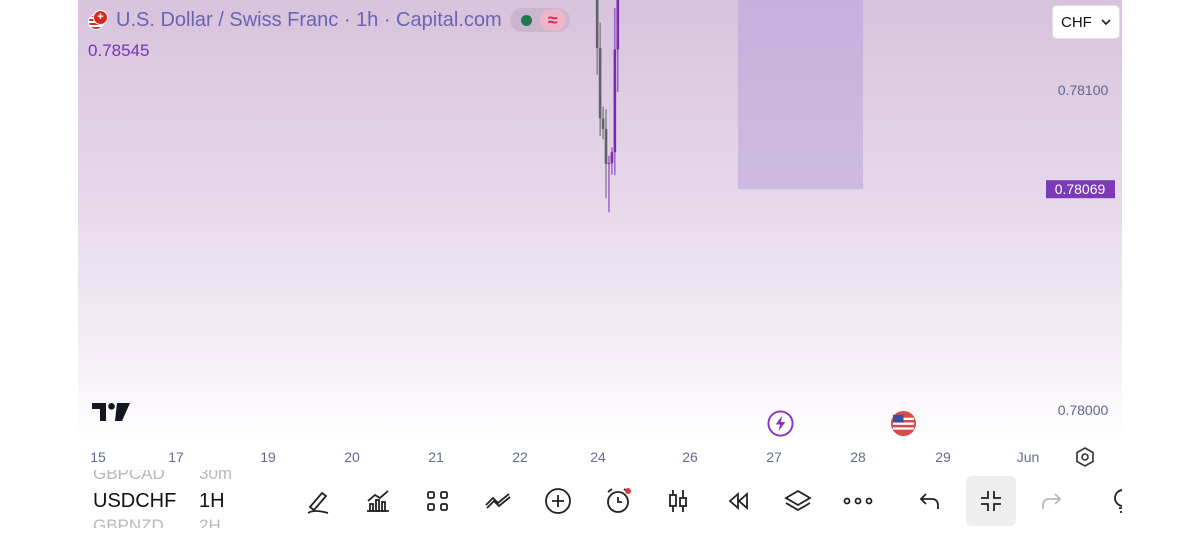 The width and height of the screenshot is (1200, 553). What do you see at coordinates (618, 501) in the screenshot?
I see `alarm-icon` at bounding box center [618, 501].